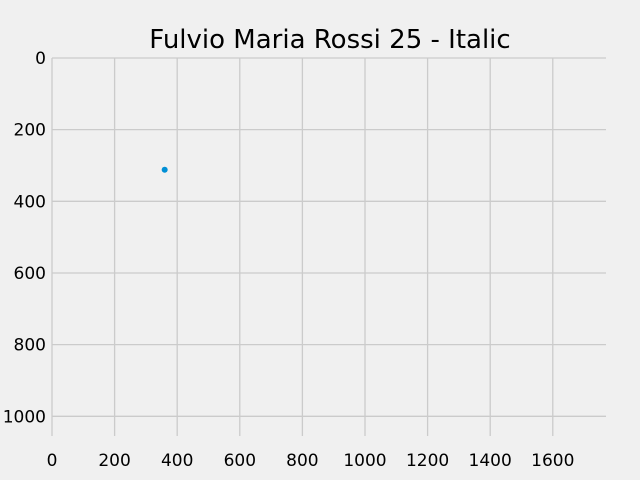 The width and height of the screenshot is (640, 480). I want to click on y-tick-labels: 0 200 400 600 800 1000, so click(24, 238).